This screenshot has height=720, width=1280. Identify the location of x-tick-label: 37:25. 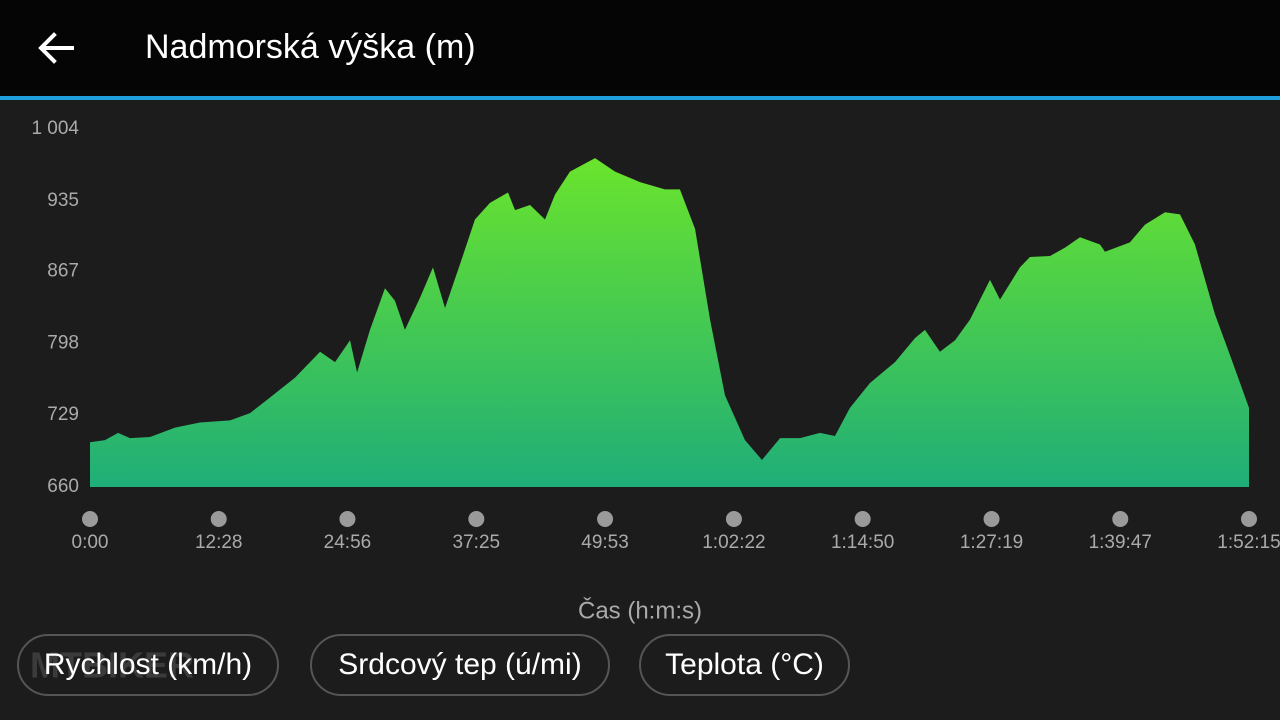
(477, 542).